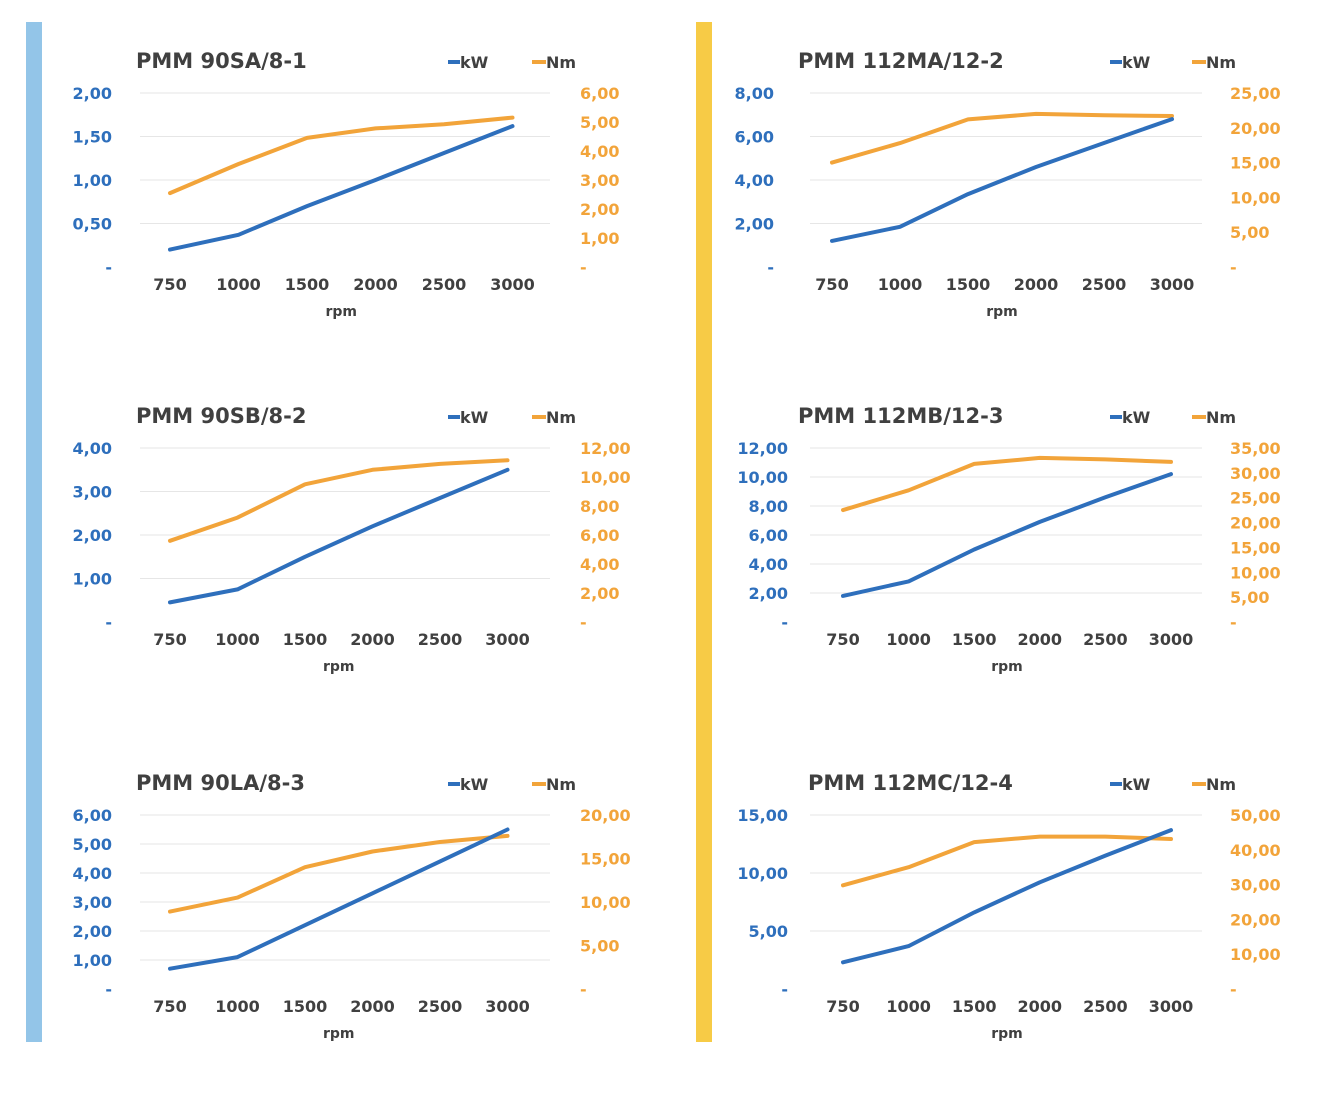  What do you see at coordinates (605, 448) in the screenshot?
I see `y-right-tick: 12,00` at bounding box center [605, 448].